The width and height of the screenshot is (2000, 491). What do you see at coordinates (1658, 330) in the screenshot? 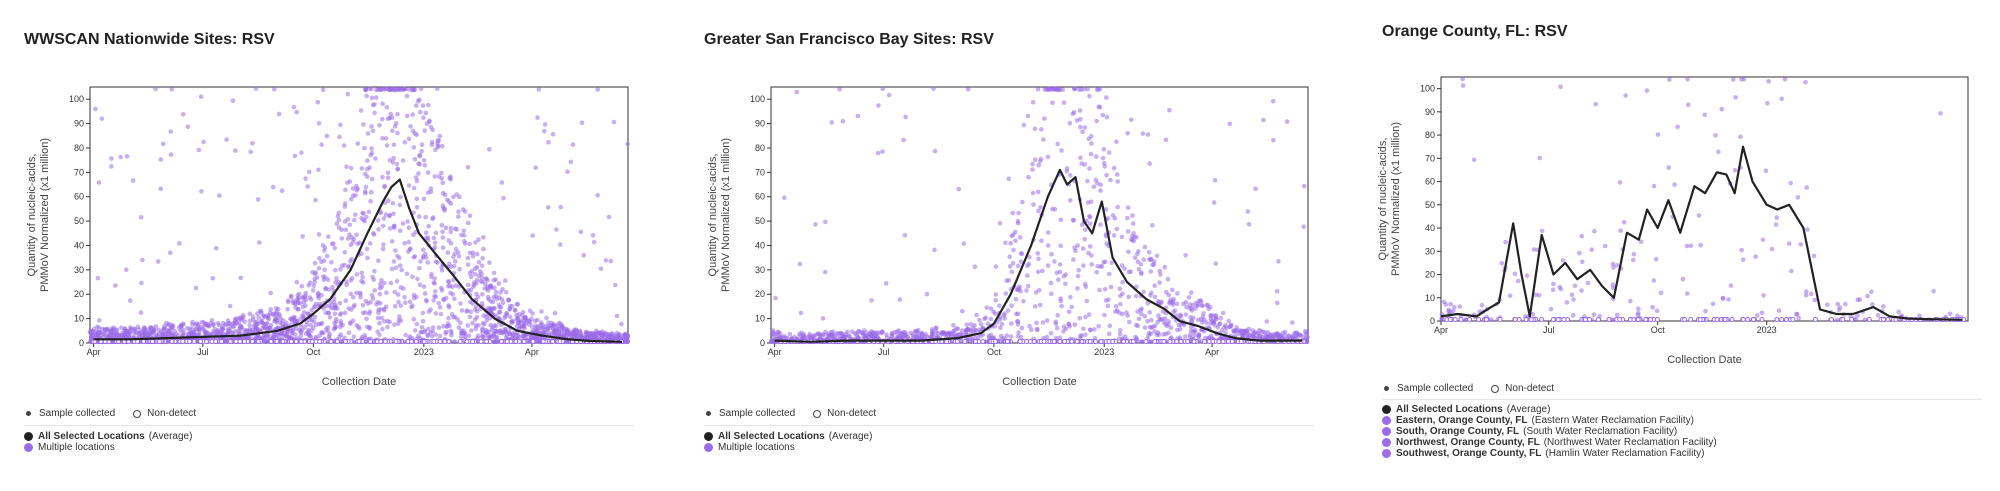
I see `x-tick-label: Oct` at bounding box center [1658, 330].